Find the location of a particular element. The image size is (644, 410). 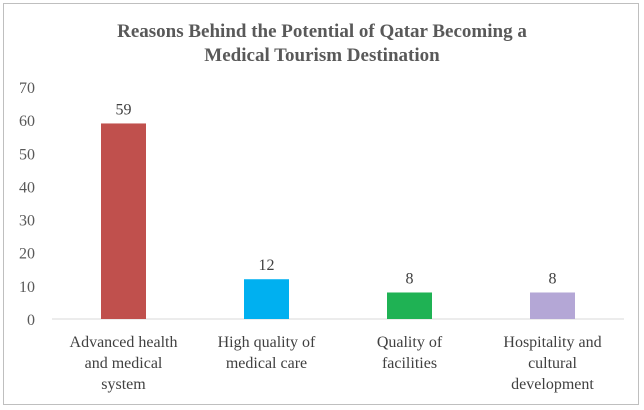

category-label: system is located at coordinates (123, 384).